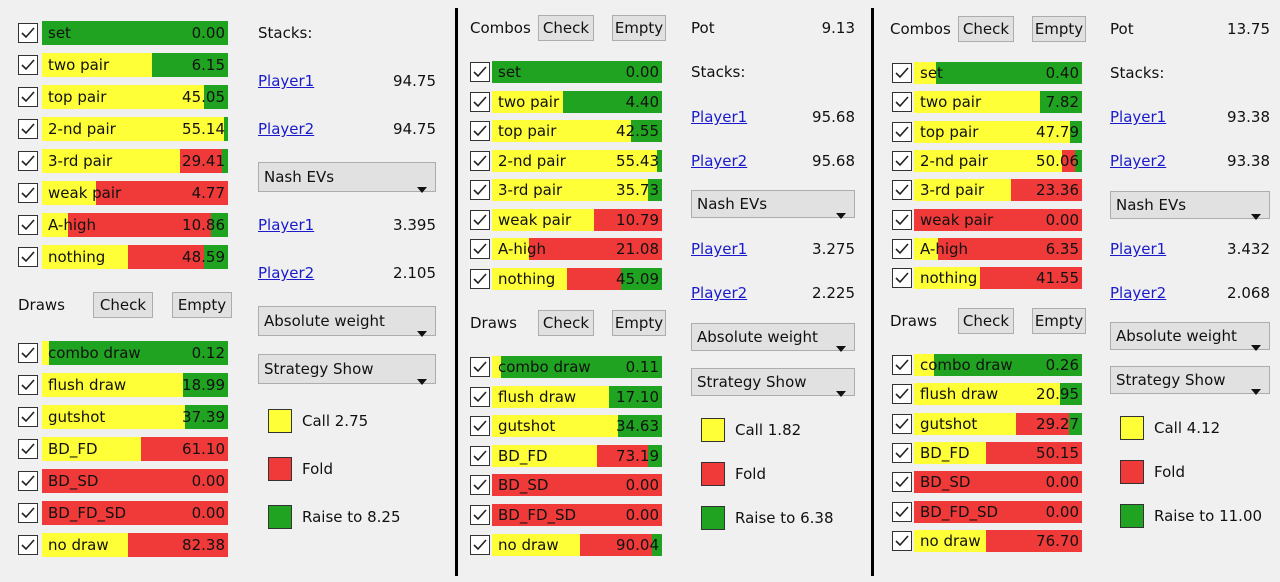 This screenshot has width=1280, height=582. I want to click on legend-swatch, so click(713, 518).